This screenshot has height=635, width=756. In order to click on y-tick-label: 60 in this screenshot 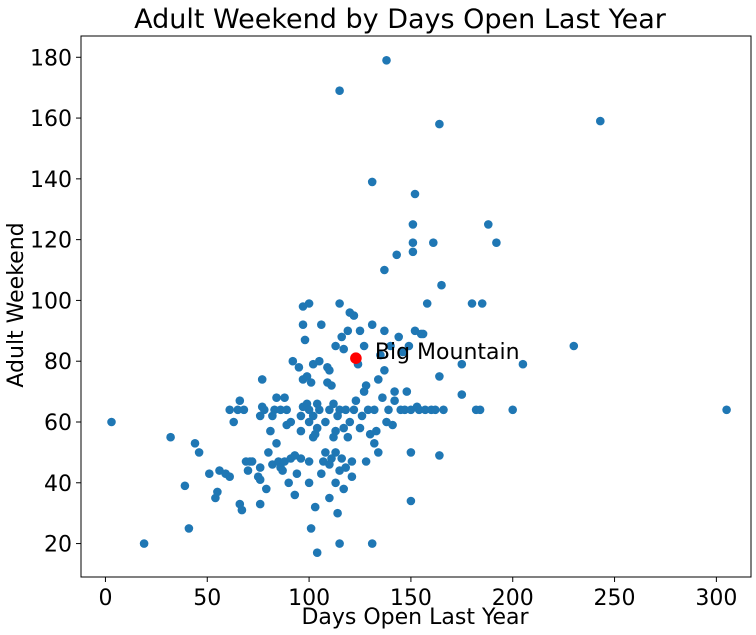, I will do `click(58, 423)`.